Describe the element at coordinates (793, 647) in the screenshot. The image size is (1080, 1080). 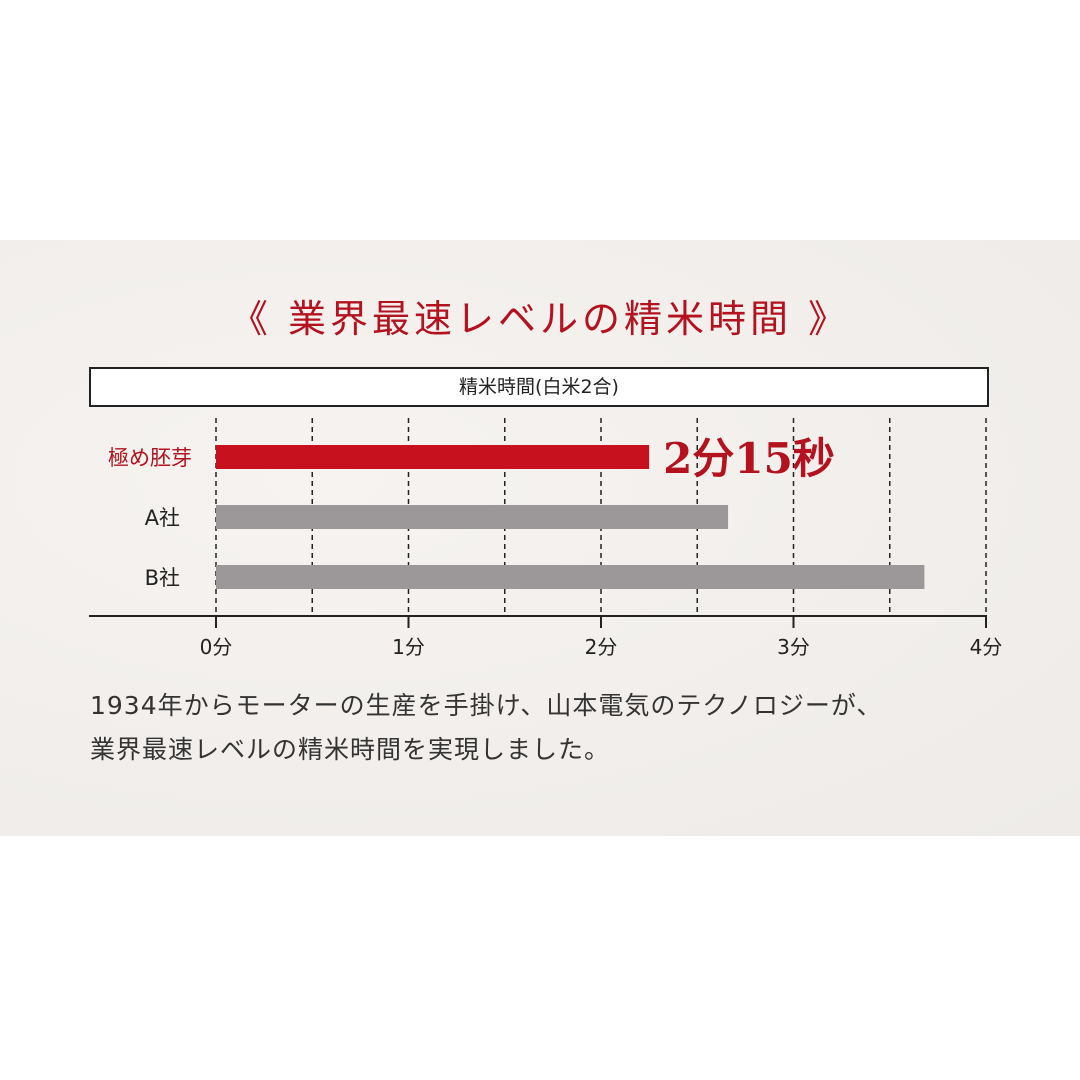
I see `x-tick-label: 3分` at that location.